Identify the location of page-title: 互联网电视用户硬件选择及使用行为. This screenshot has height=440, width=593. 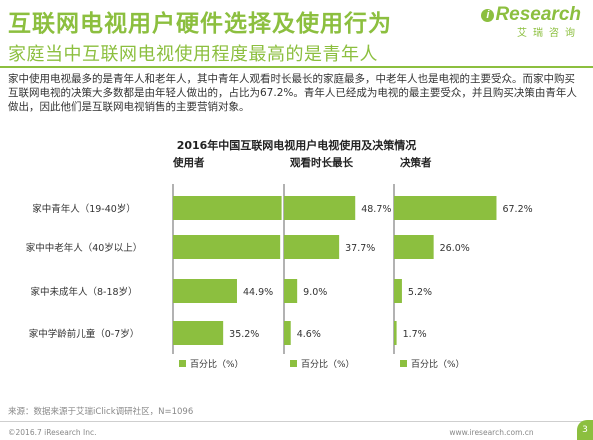
(200, 24).